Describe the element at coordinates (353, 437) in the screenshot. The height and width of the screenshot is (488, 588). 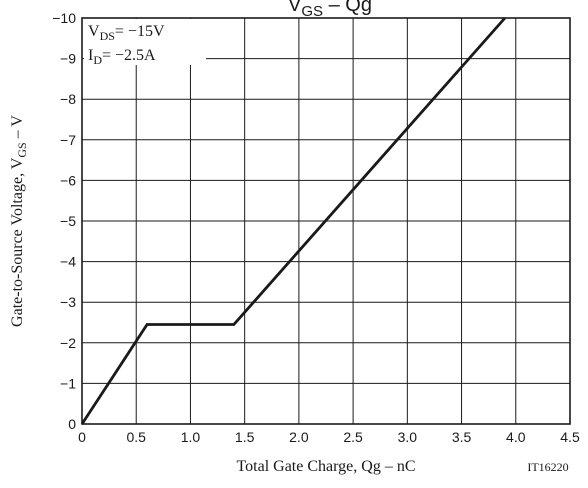
I see `x-tick-label: 2.5` at that location.